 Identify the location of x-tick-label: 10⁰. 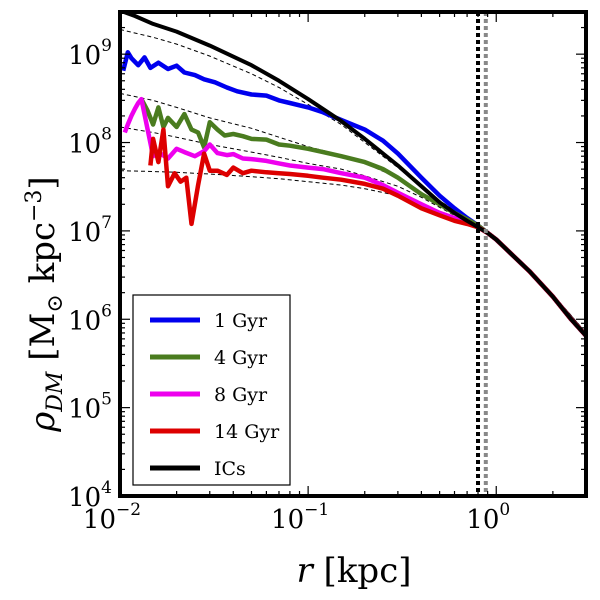
(488, 517).